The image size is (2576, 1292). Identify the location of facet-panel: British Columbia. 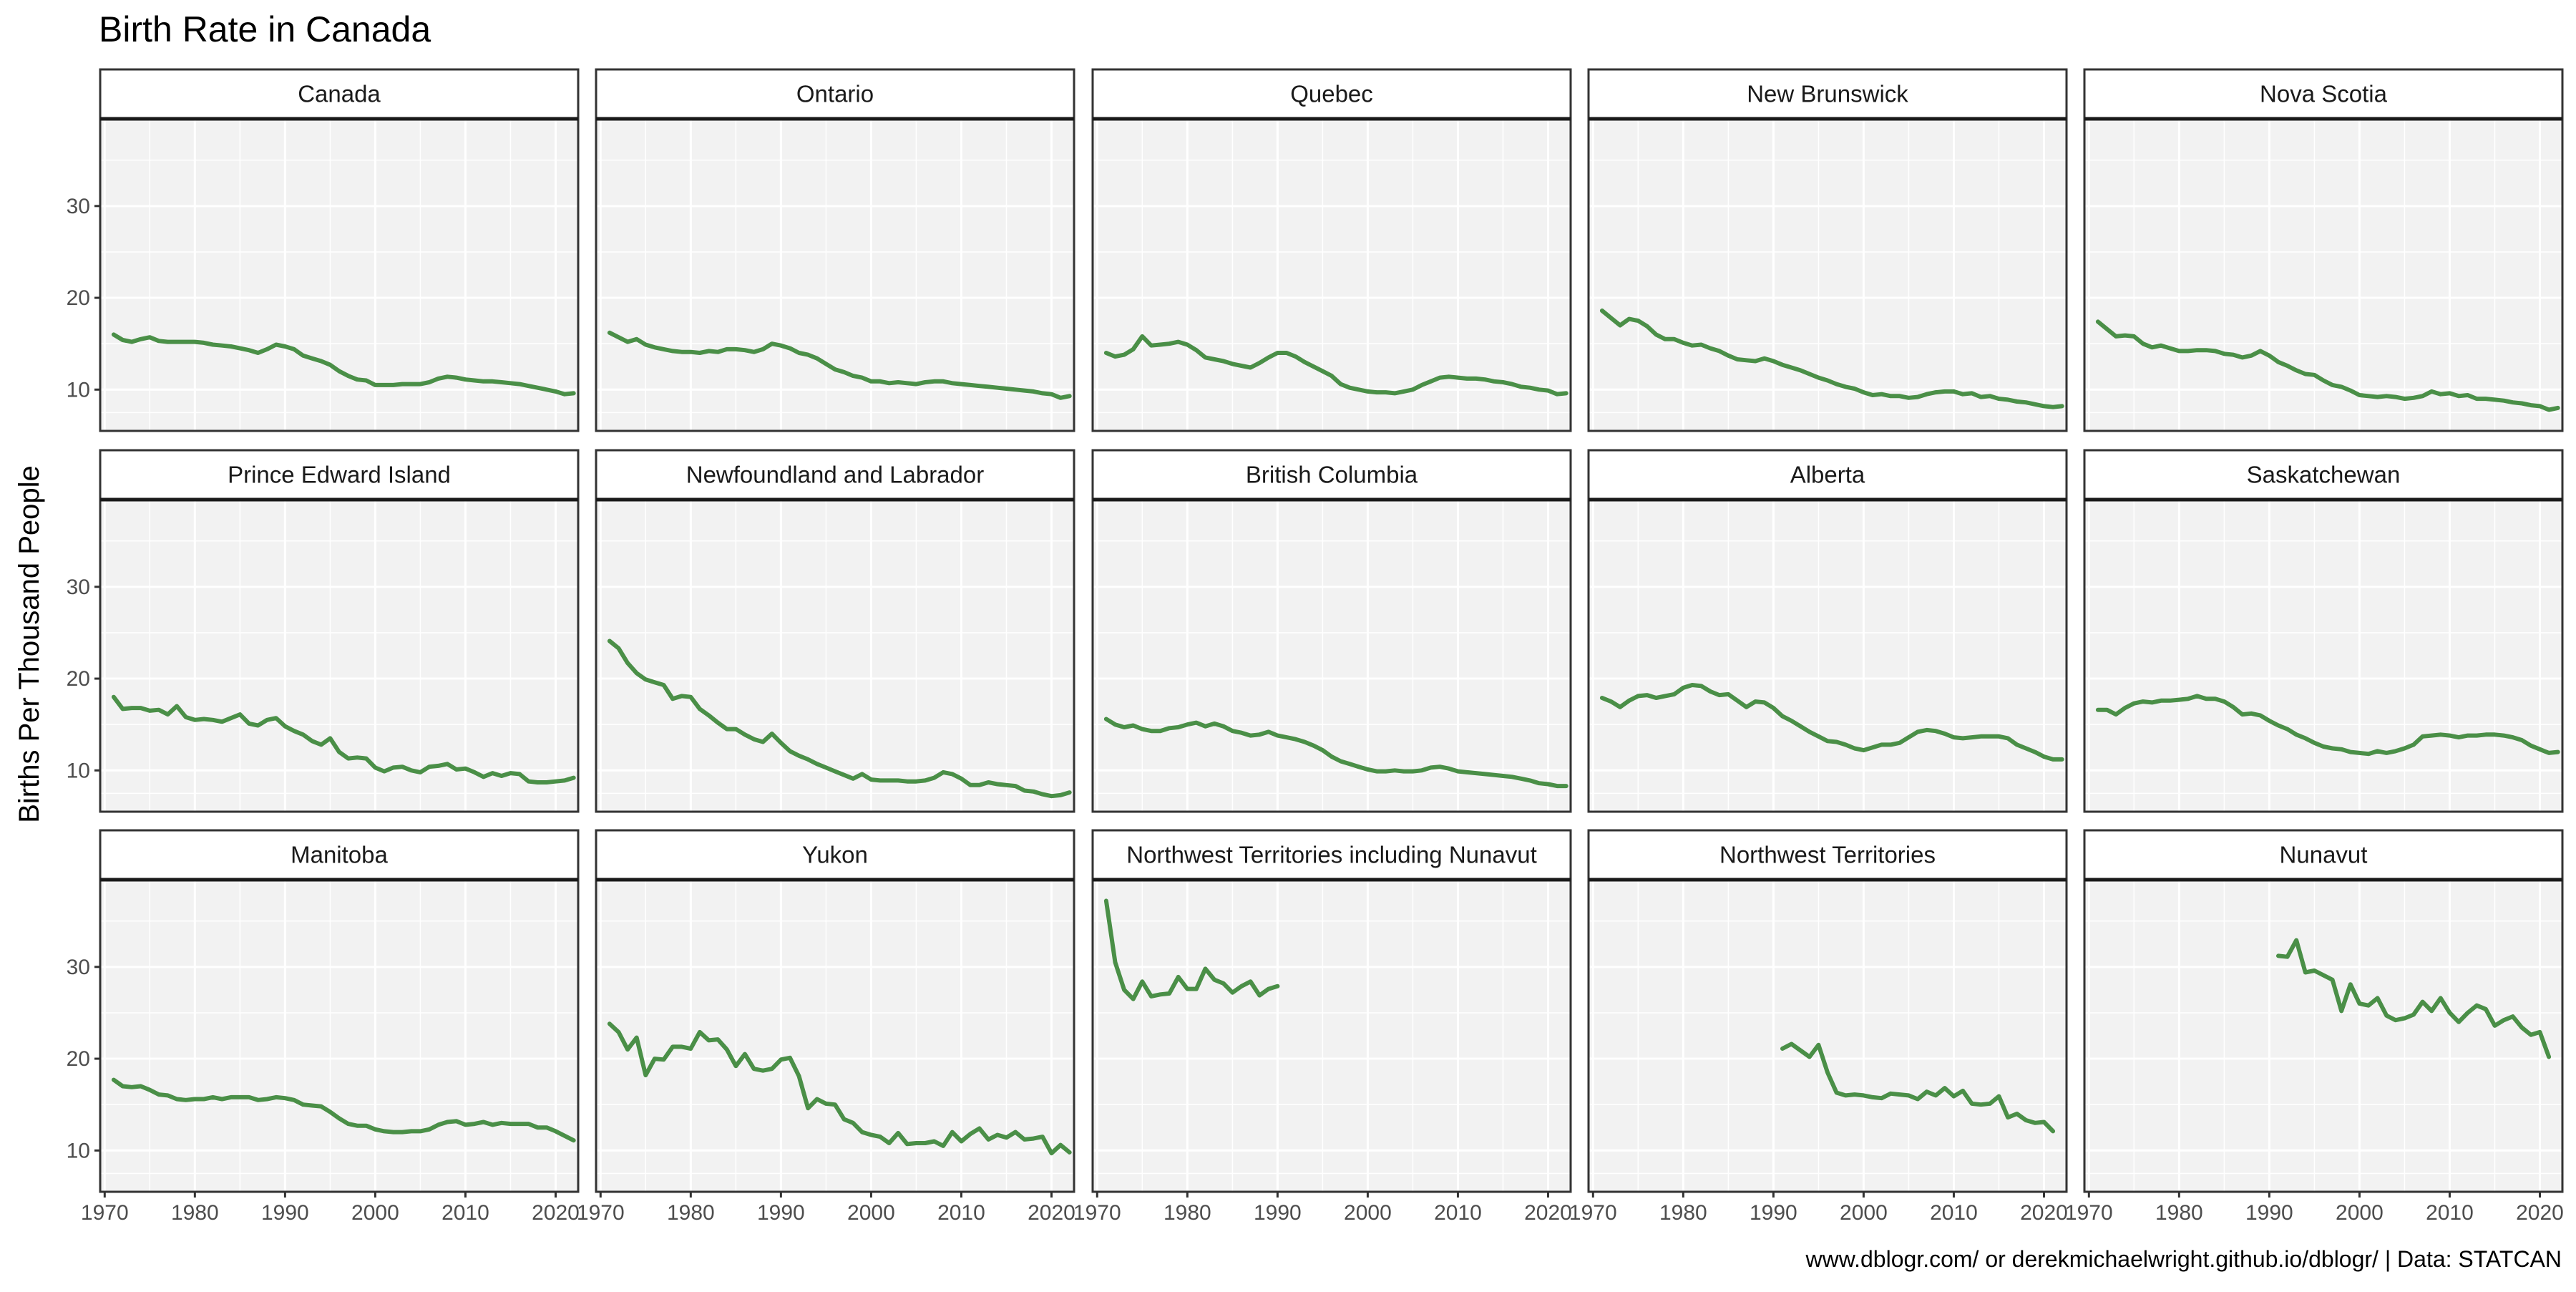
(1331, 631).